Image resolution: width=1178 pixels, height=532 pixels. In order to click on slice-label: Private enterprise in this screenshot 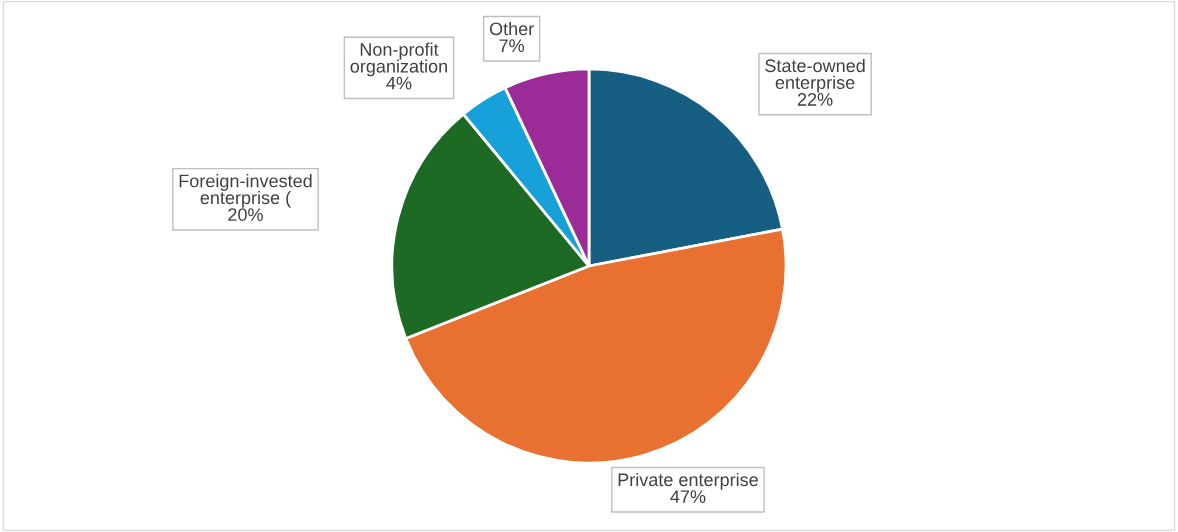, I will do `click(688, 481)`.